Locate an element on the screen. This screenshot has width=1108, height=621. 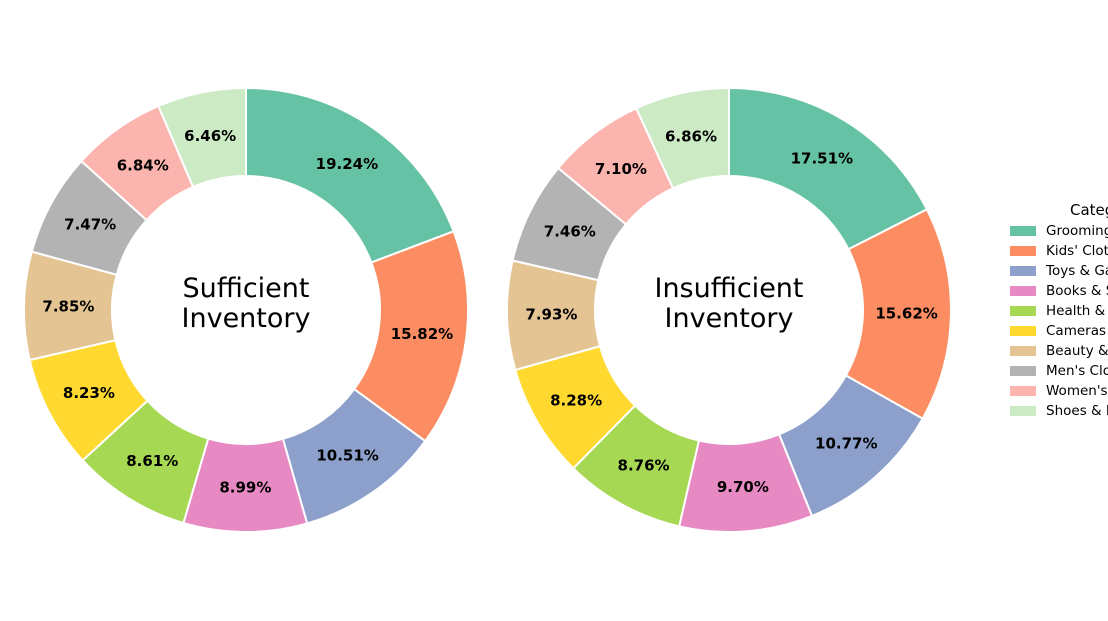
legend-label-4: Books & Stationery is located at coordinates (1077, 291).